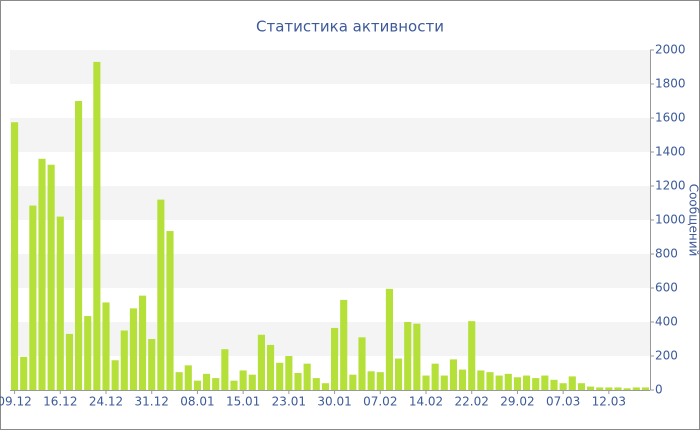 The image size is (700, 430). What do you see at coordinates (666, 322) in the screenshot?
I see `y-tick-label: 400` at bounding box center [666, 322].